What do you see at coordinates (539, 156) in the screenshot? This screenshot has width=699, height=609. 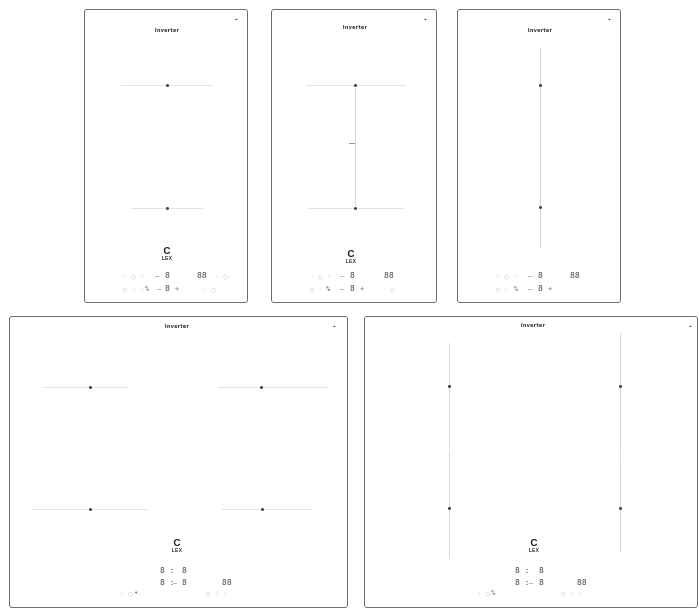 I see `cooktop-panel-3: Inverter ⌖ ◦ ○ · – 8 88 ○ ◦ · % – 8 +` at bounding box center [539, 156].